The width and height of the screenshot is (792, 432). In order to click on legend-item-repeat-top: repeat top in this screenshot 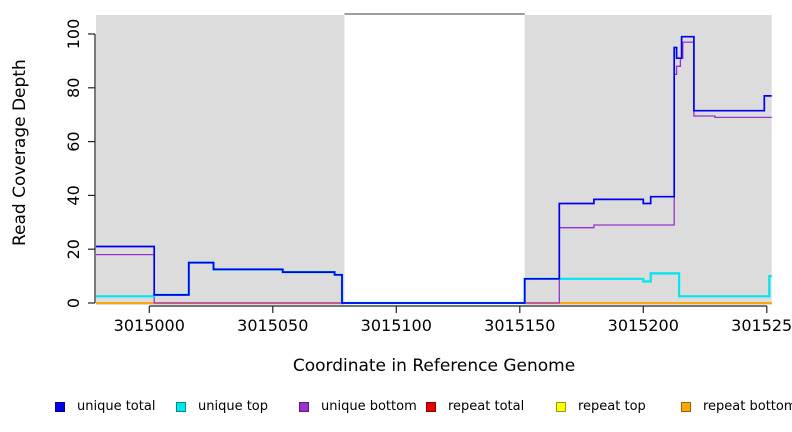, I will do `click(601, 406)`.